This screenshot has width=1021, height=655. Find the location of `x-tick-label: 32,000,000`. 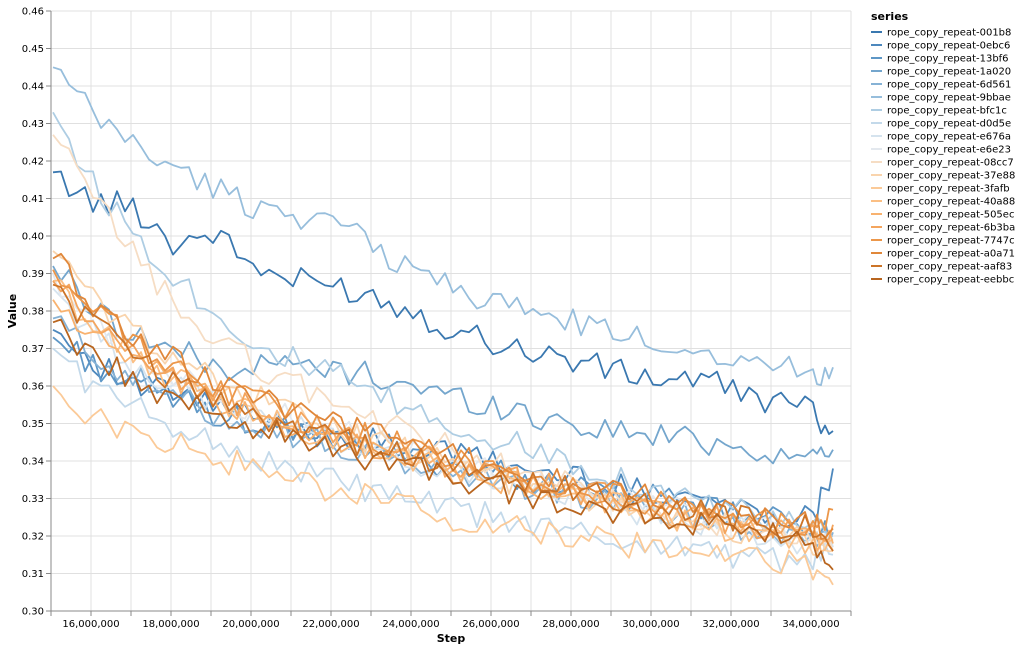

x-tick-label: 32,000,000 is located at coordinates (730, 624).